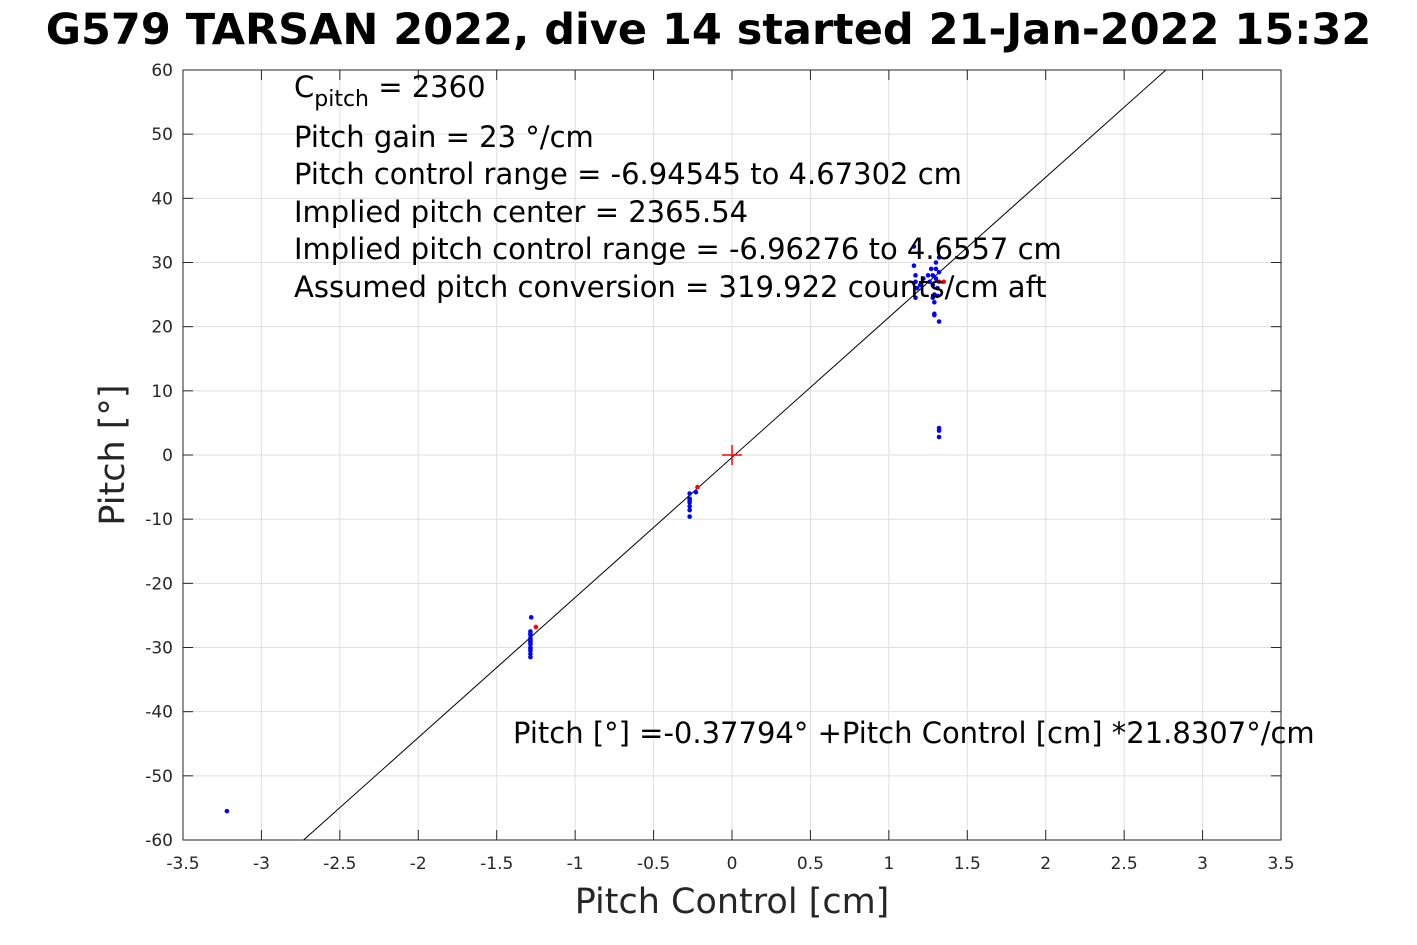 The image size is (1417, 945). I want to click on y-tick-label: -20, so click(159, 584).